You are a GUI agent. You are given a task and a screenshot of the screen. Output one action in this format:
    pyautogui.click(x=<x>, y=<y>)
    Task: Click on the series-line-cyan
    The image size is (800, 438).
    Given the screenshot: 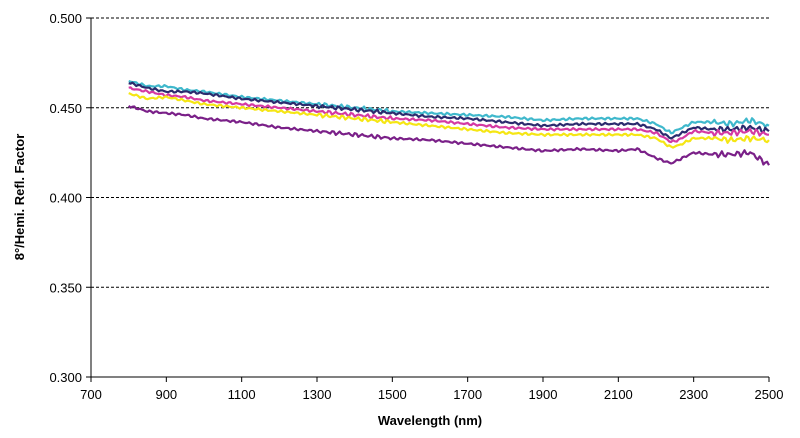 What is the action you would take?
    pyautogui.click(x=449, y=107)
    